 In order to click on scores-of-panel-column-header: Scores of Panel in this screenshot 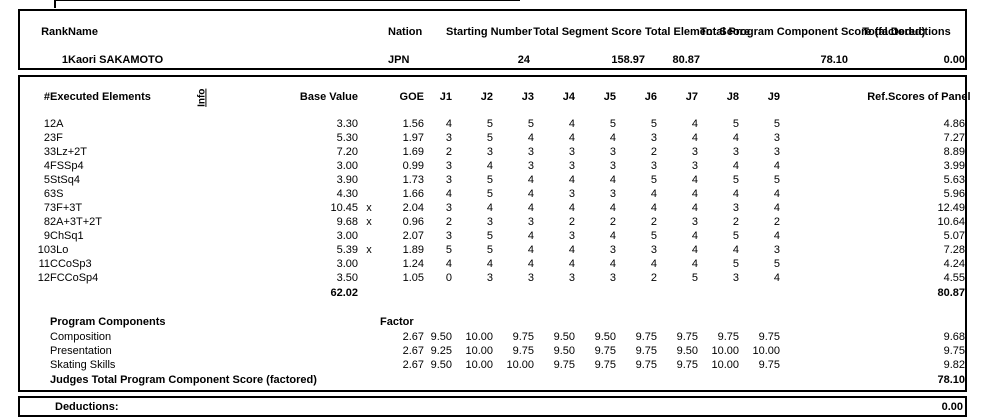, I will do `click(929, 96)`.